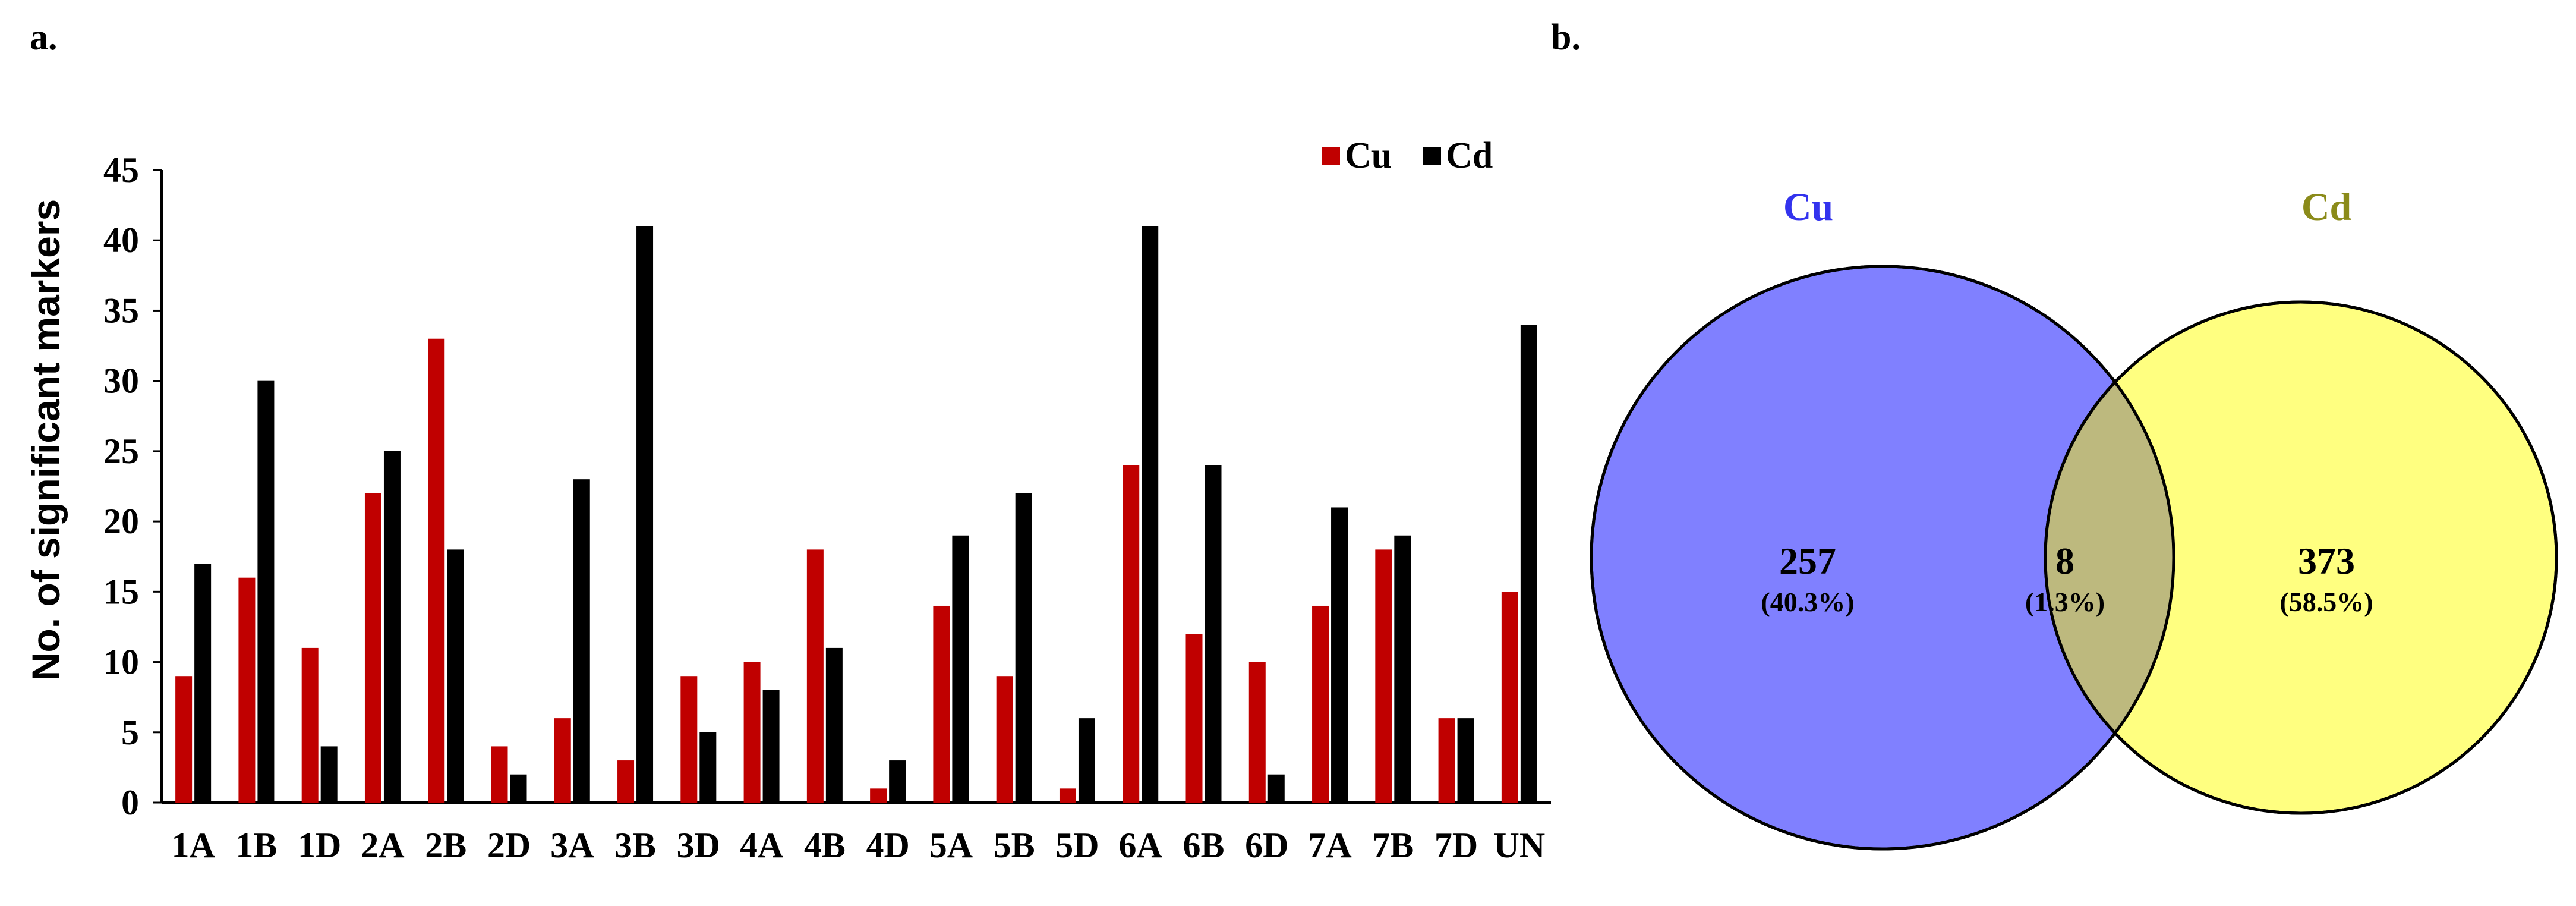  What do you see at coordinates (121, 170) in the screenshot?
I see `y-tick-label: 45` at bounding box center [121, 170].